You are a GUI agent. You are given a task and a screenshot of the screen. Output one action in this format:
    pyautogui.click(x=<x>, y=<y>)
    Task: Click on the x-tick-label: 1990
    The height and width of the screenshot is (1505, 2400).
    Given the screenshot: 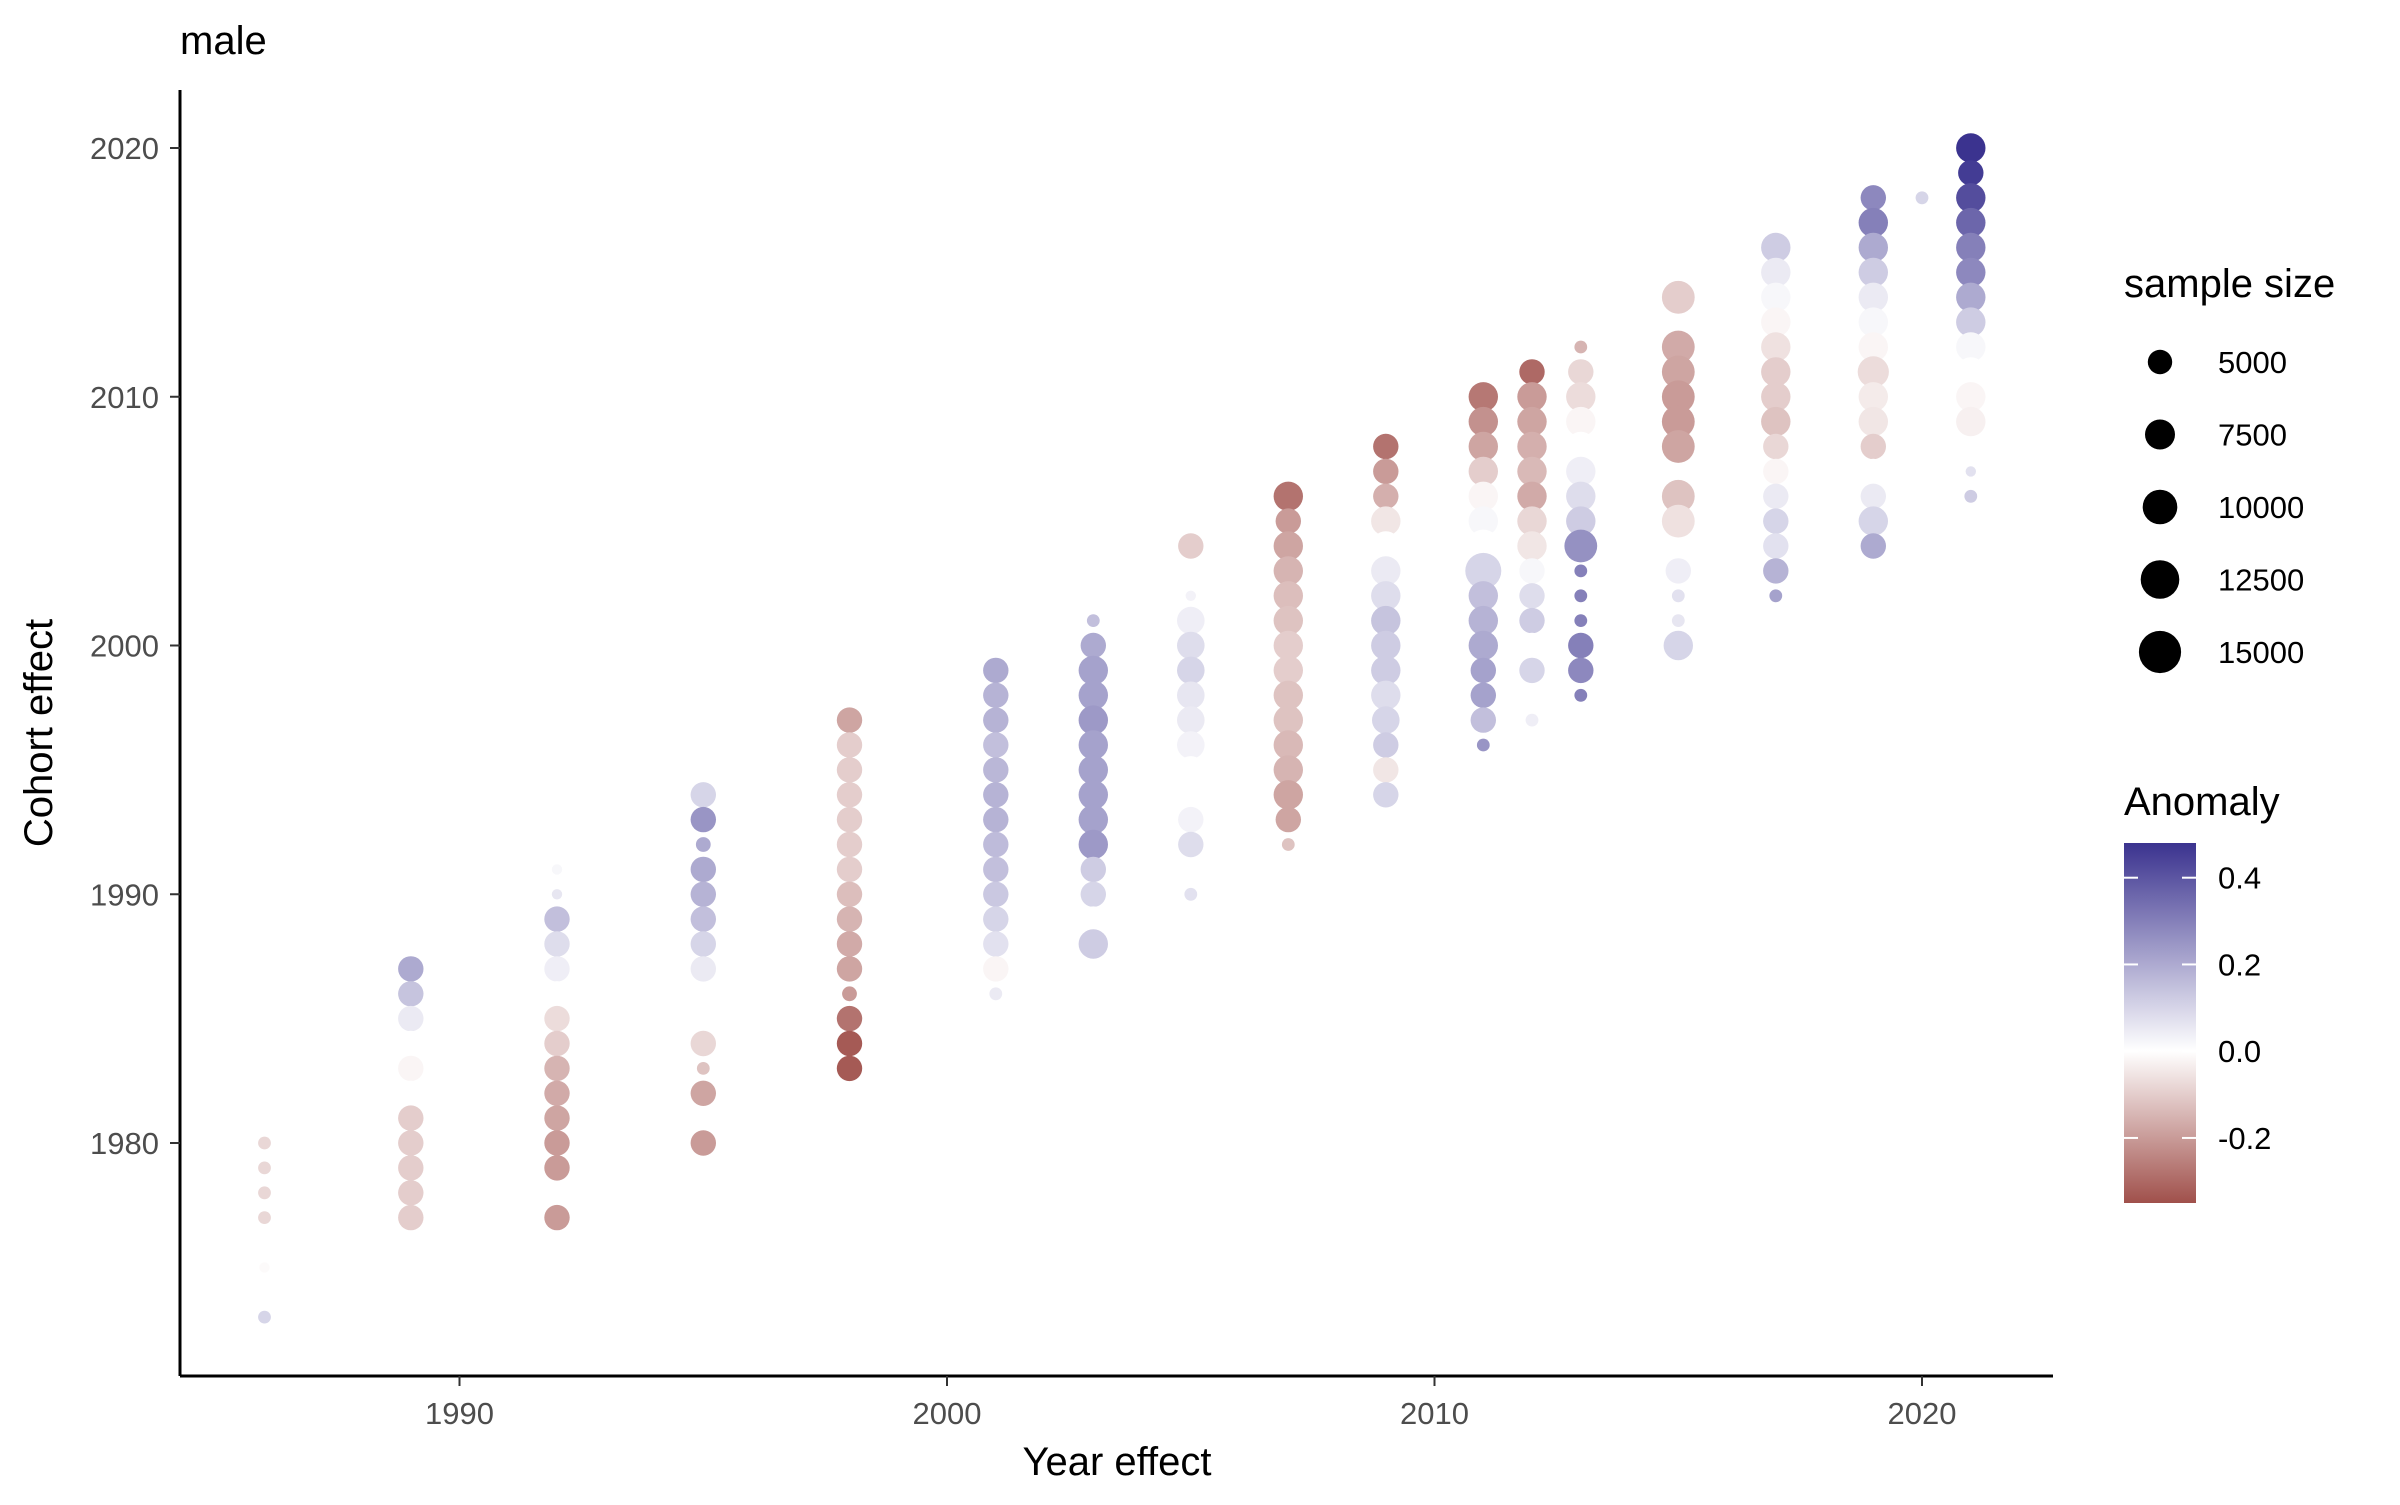 What is the action you would take?
    pyautogui.click(x=459, y=1413)
    